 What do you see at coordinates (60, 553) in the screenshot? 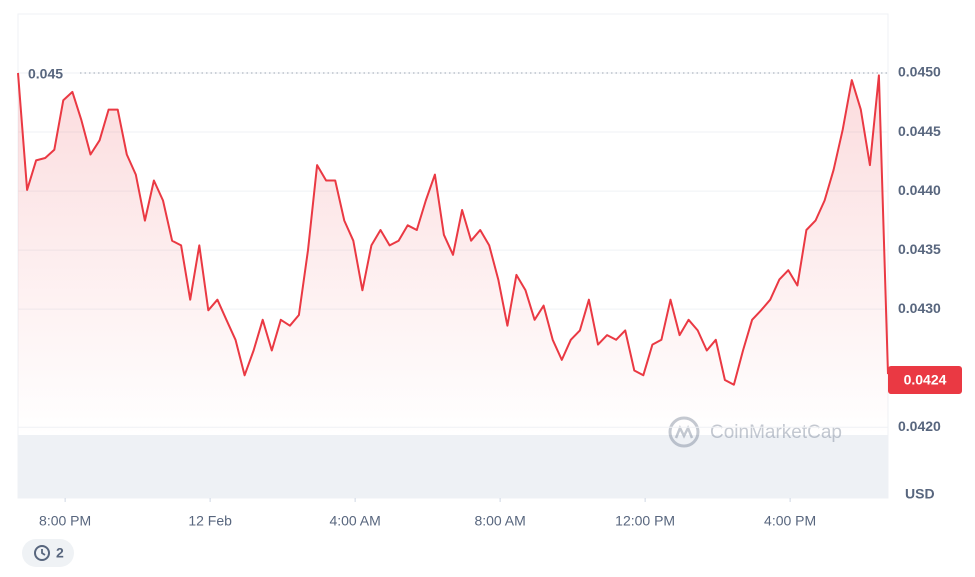
I see `history-count: 2` at bounding box center [60, 553].